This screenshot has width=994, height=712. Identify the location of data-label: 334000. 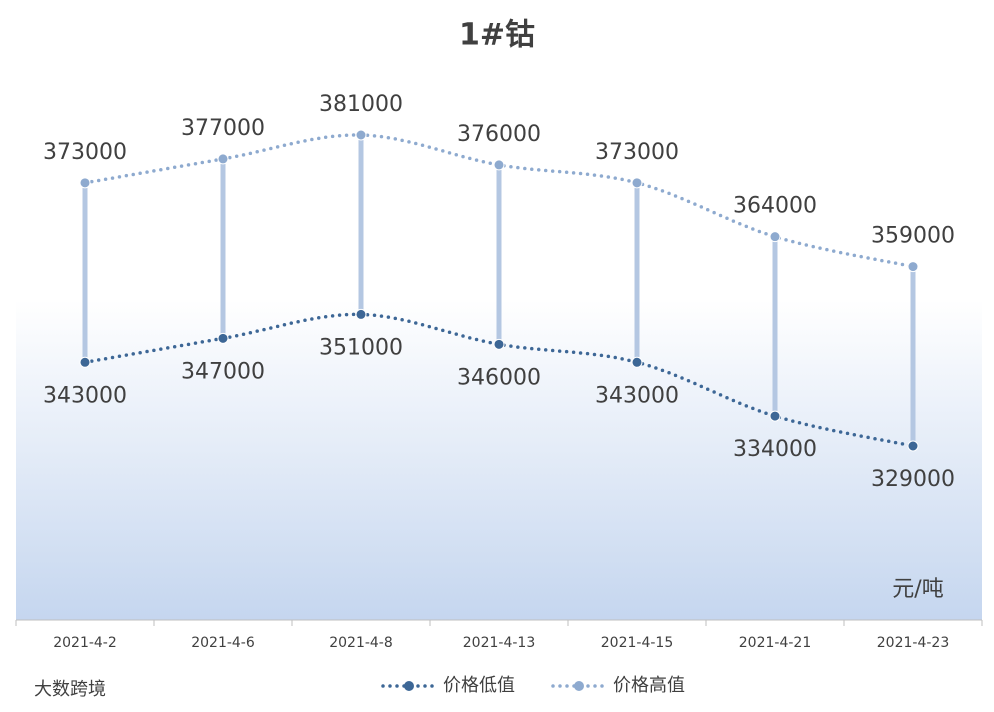
(775, 449).